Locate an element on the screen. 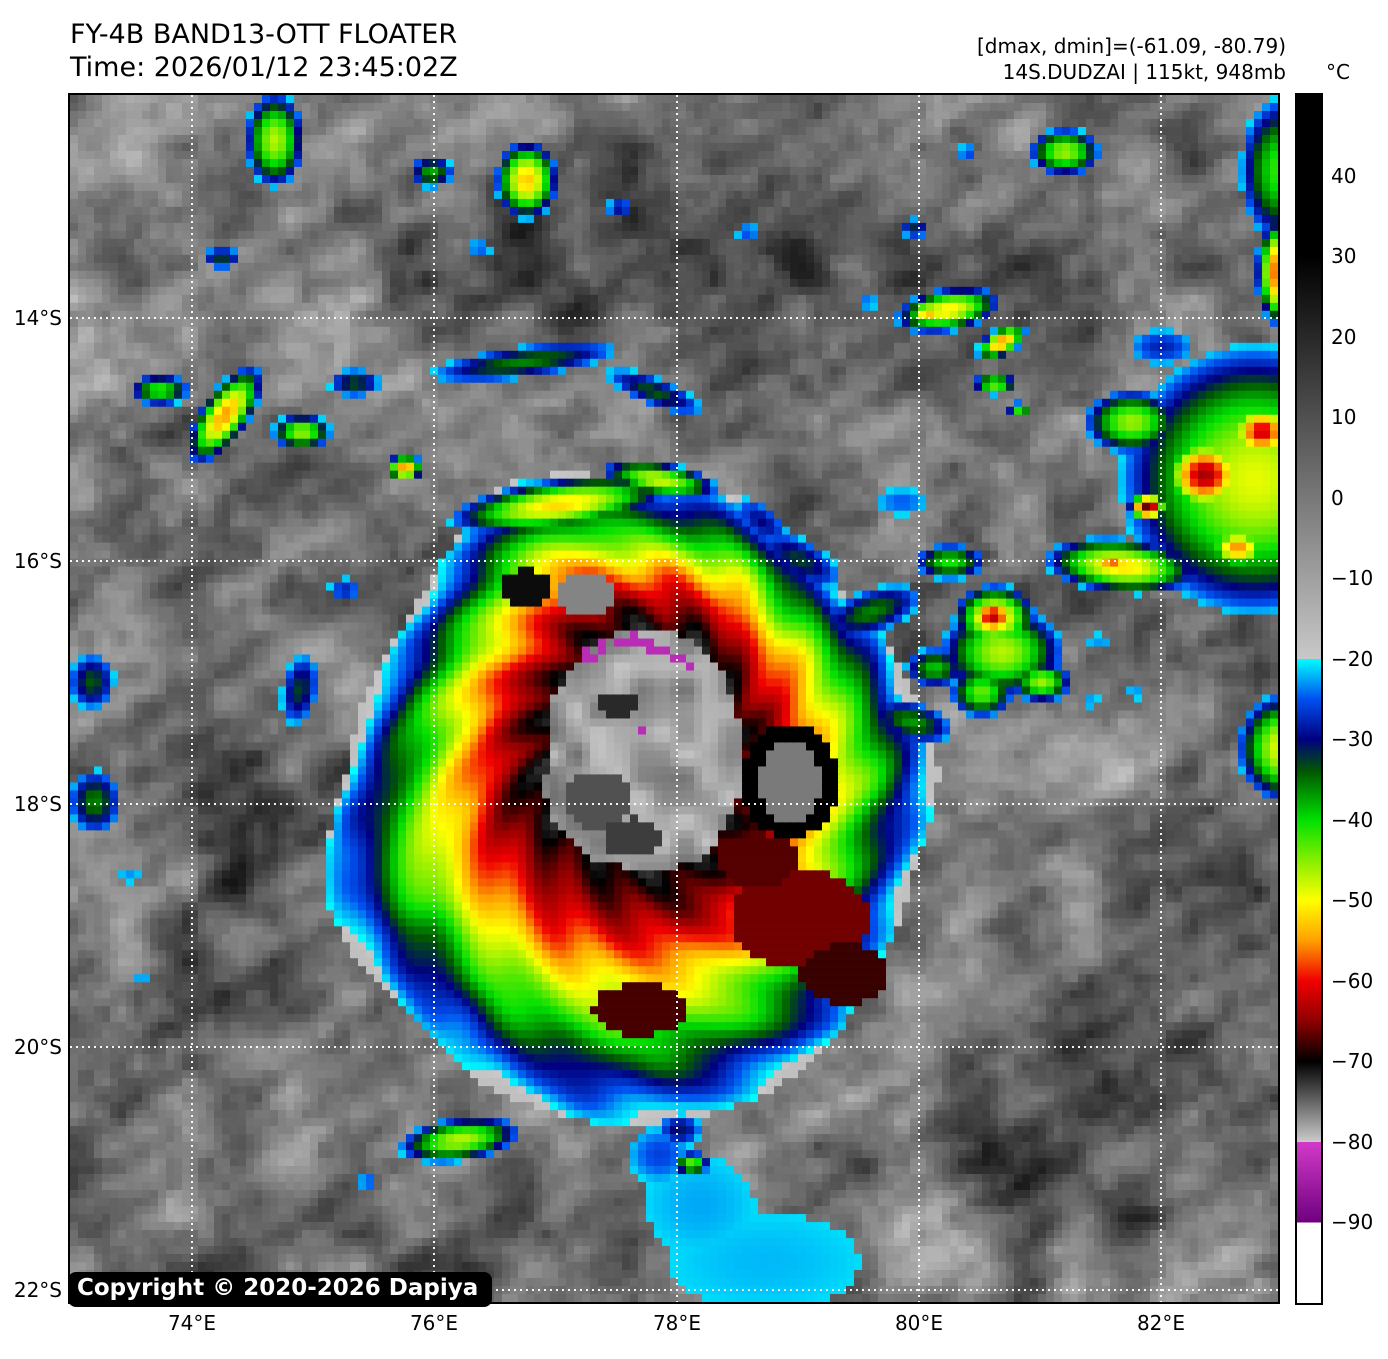 Image resolution: width=1388 pixels, height=1359 pixels. lon-tick-label: 82°E is located at coordinates (1161, 1323).